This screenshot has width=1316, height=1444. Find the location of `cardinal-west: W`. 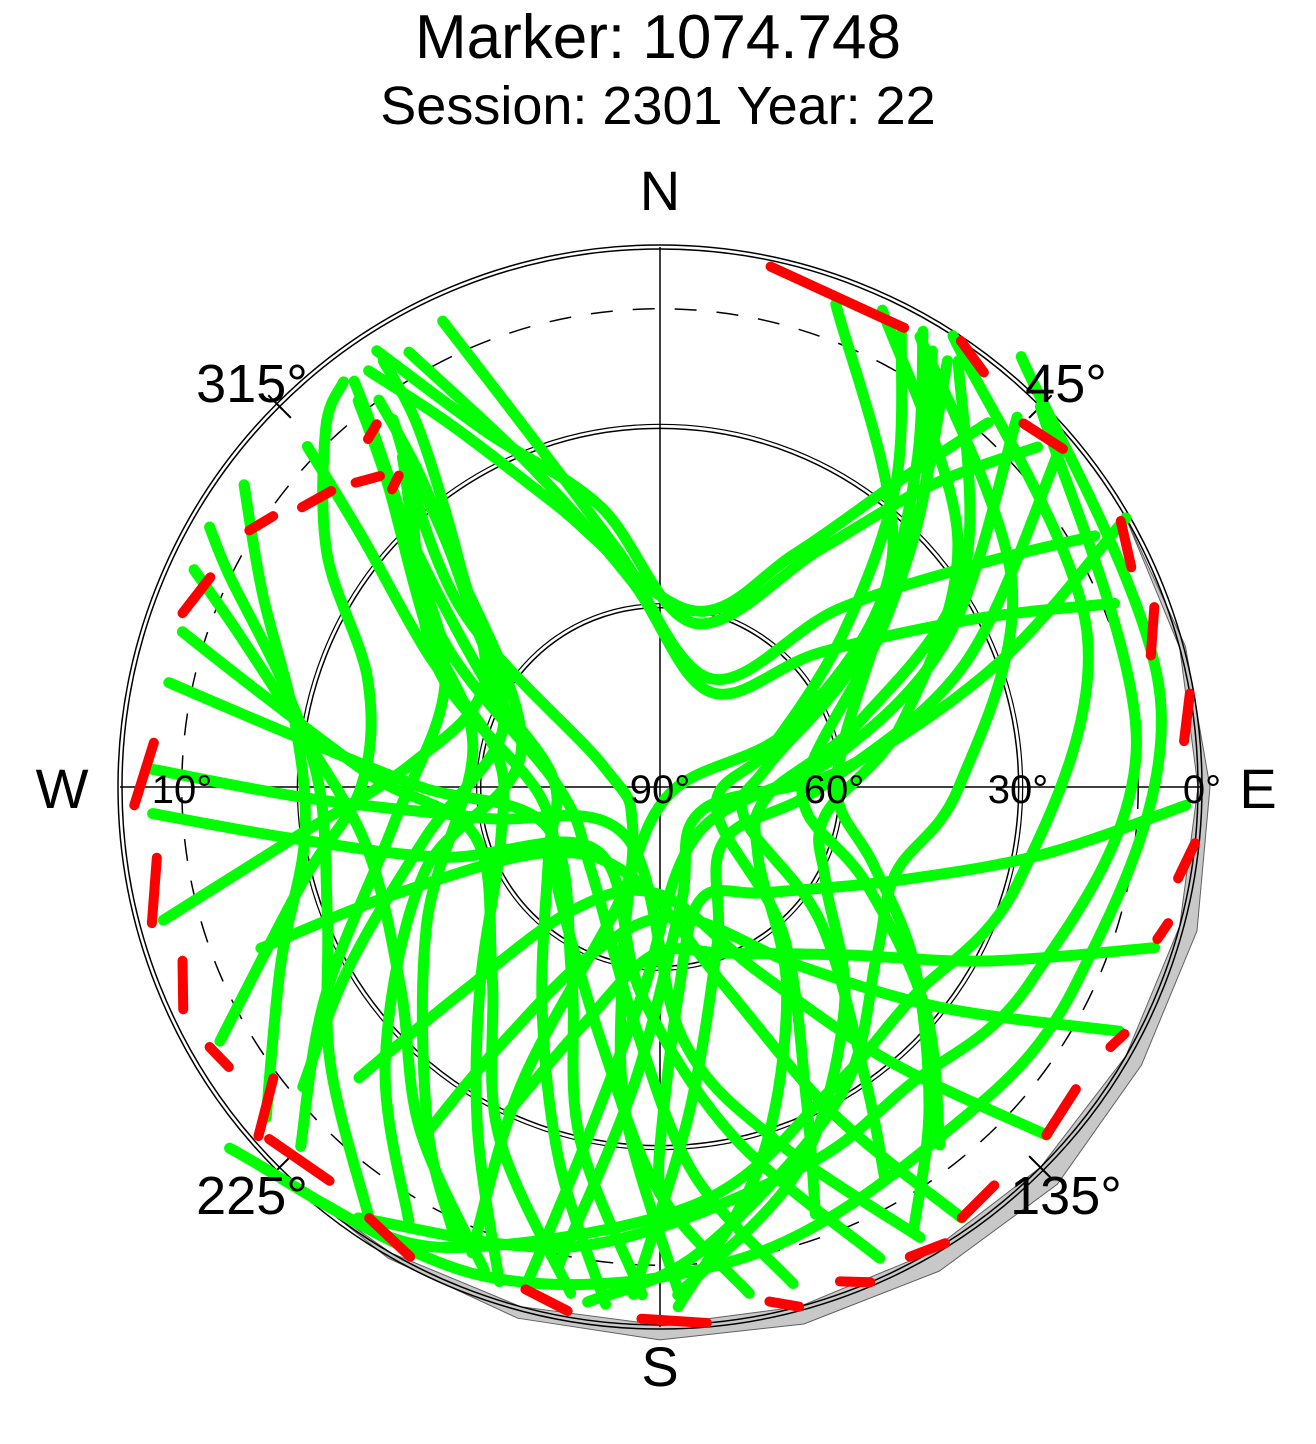

cardinal-west: W is located at coordinates (62, 788).